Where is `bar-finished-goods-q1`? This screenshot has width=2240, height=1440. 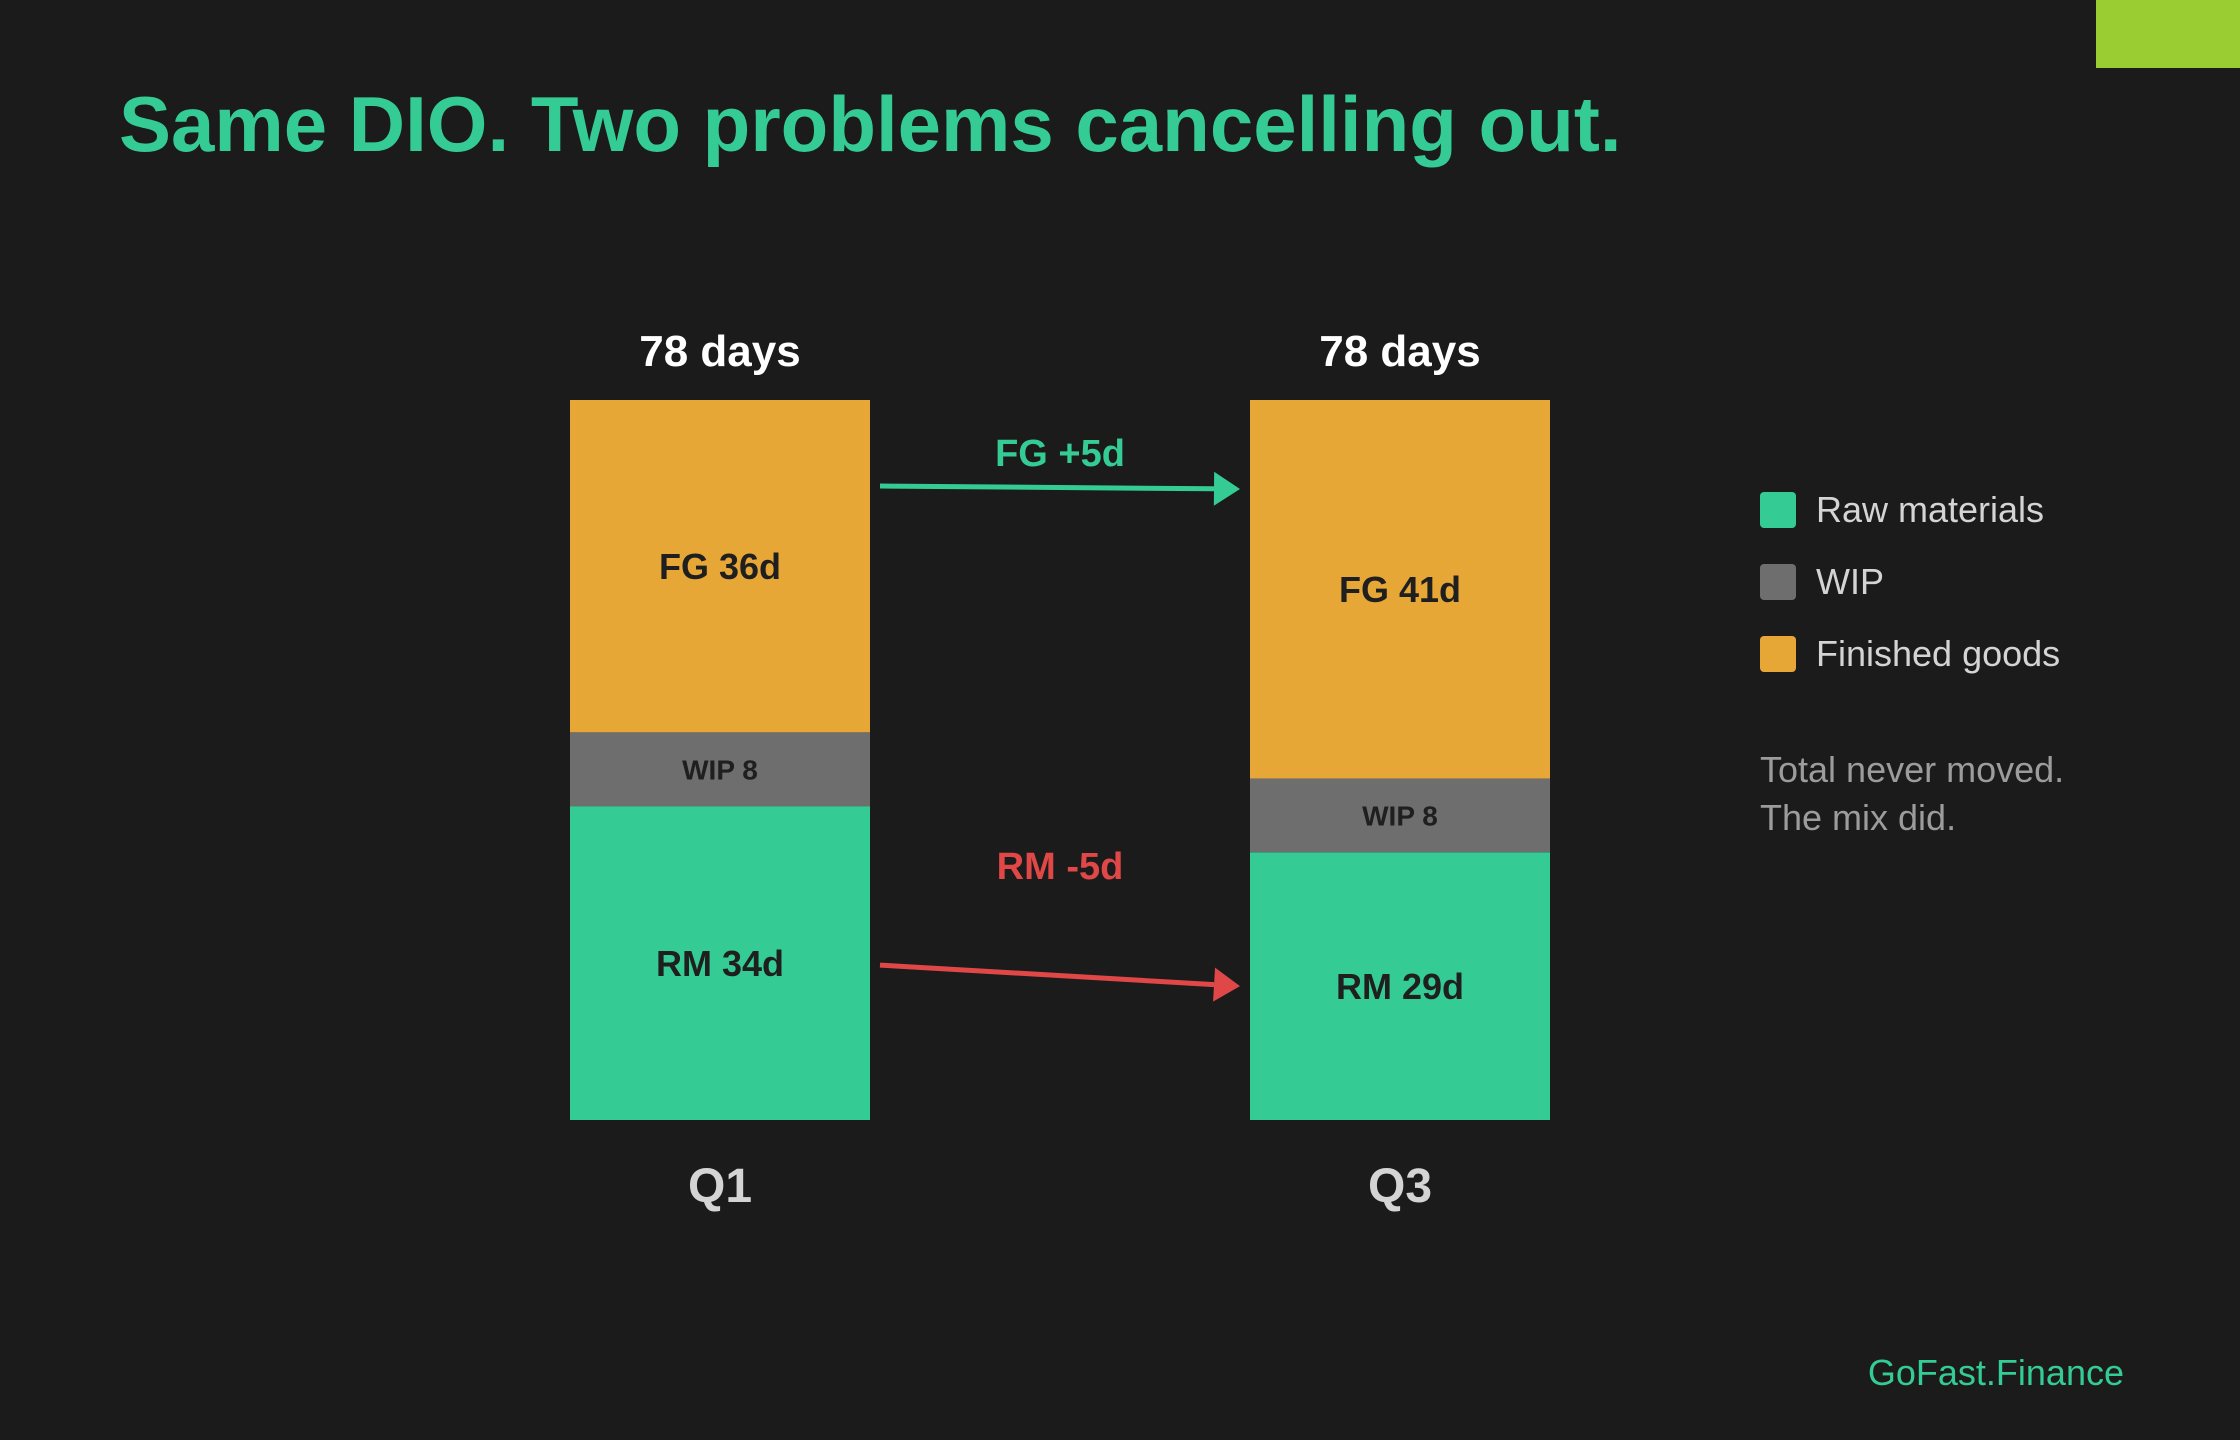
bar-finished-goods-q1 is located at coordinates (720, 566).